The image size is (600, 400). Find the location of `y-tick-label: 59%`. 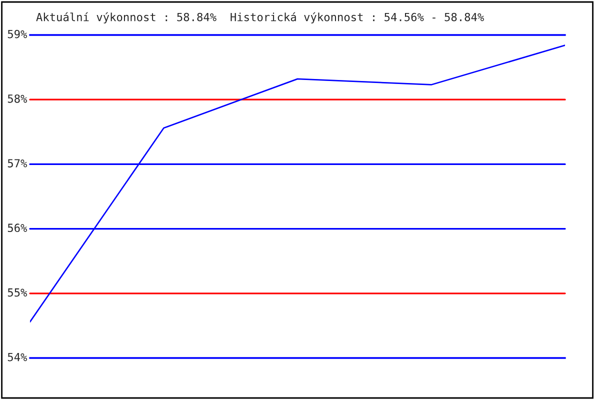

y-tick-label: 59% is located at coordinates (18, 34).